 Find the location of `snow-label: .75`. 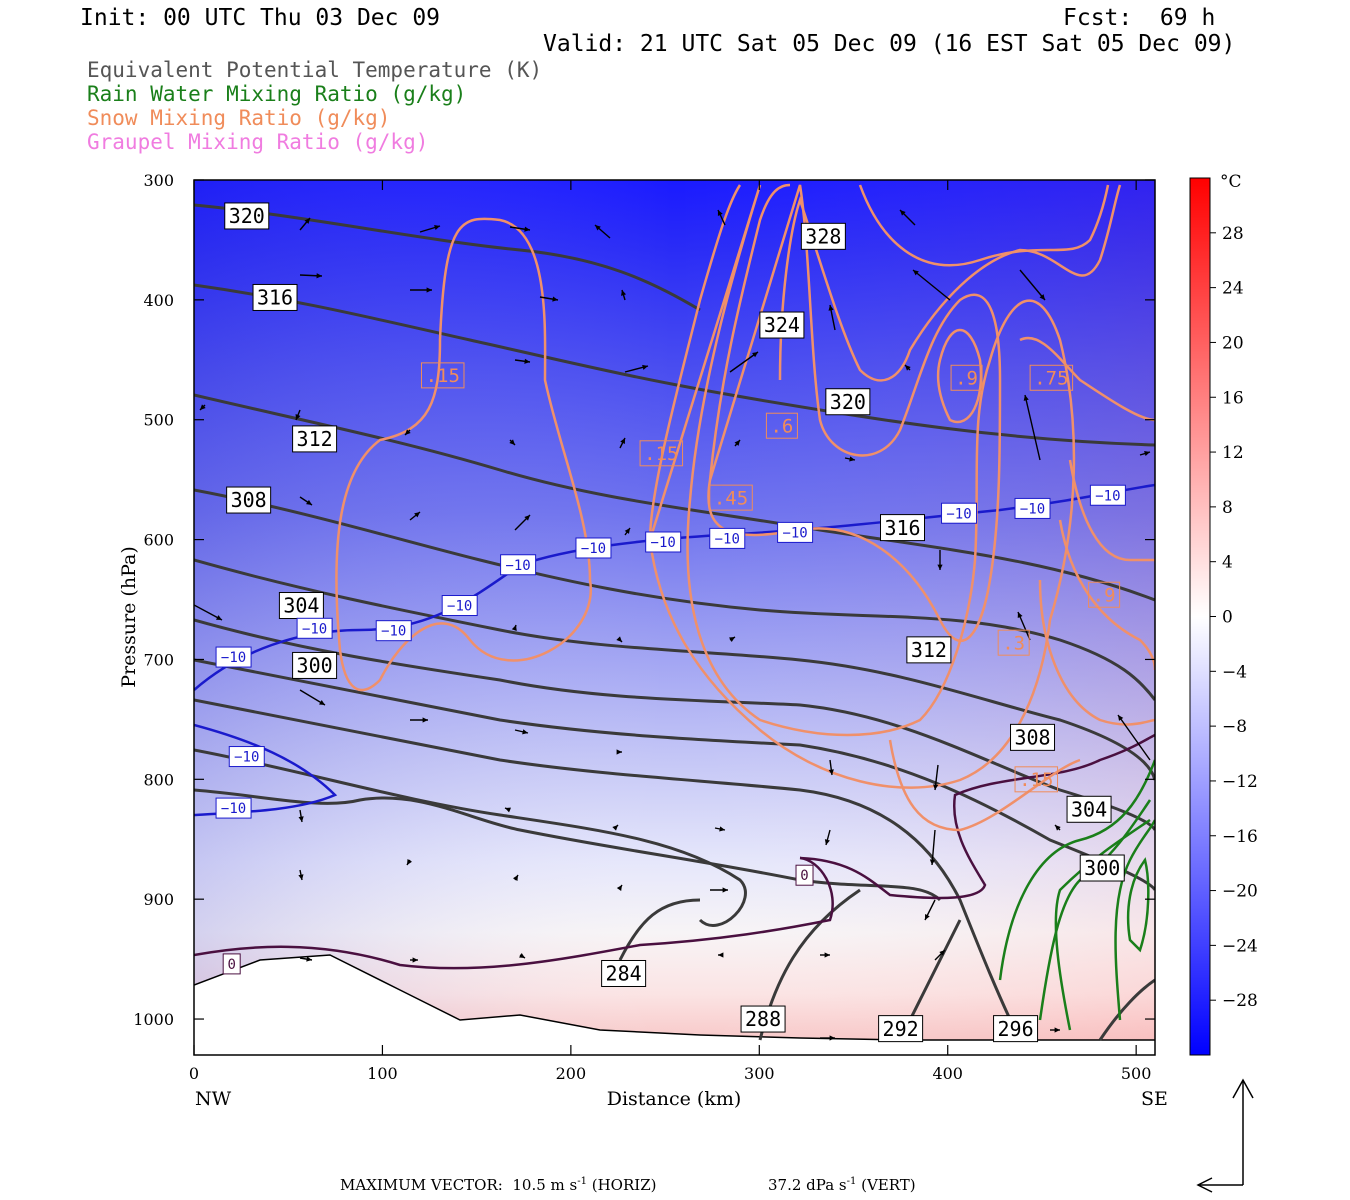

snow-label: .75 is located at coordinates (1051, 377).